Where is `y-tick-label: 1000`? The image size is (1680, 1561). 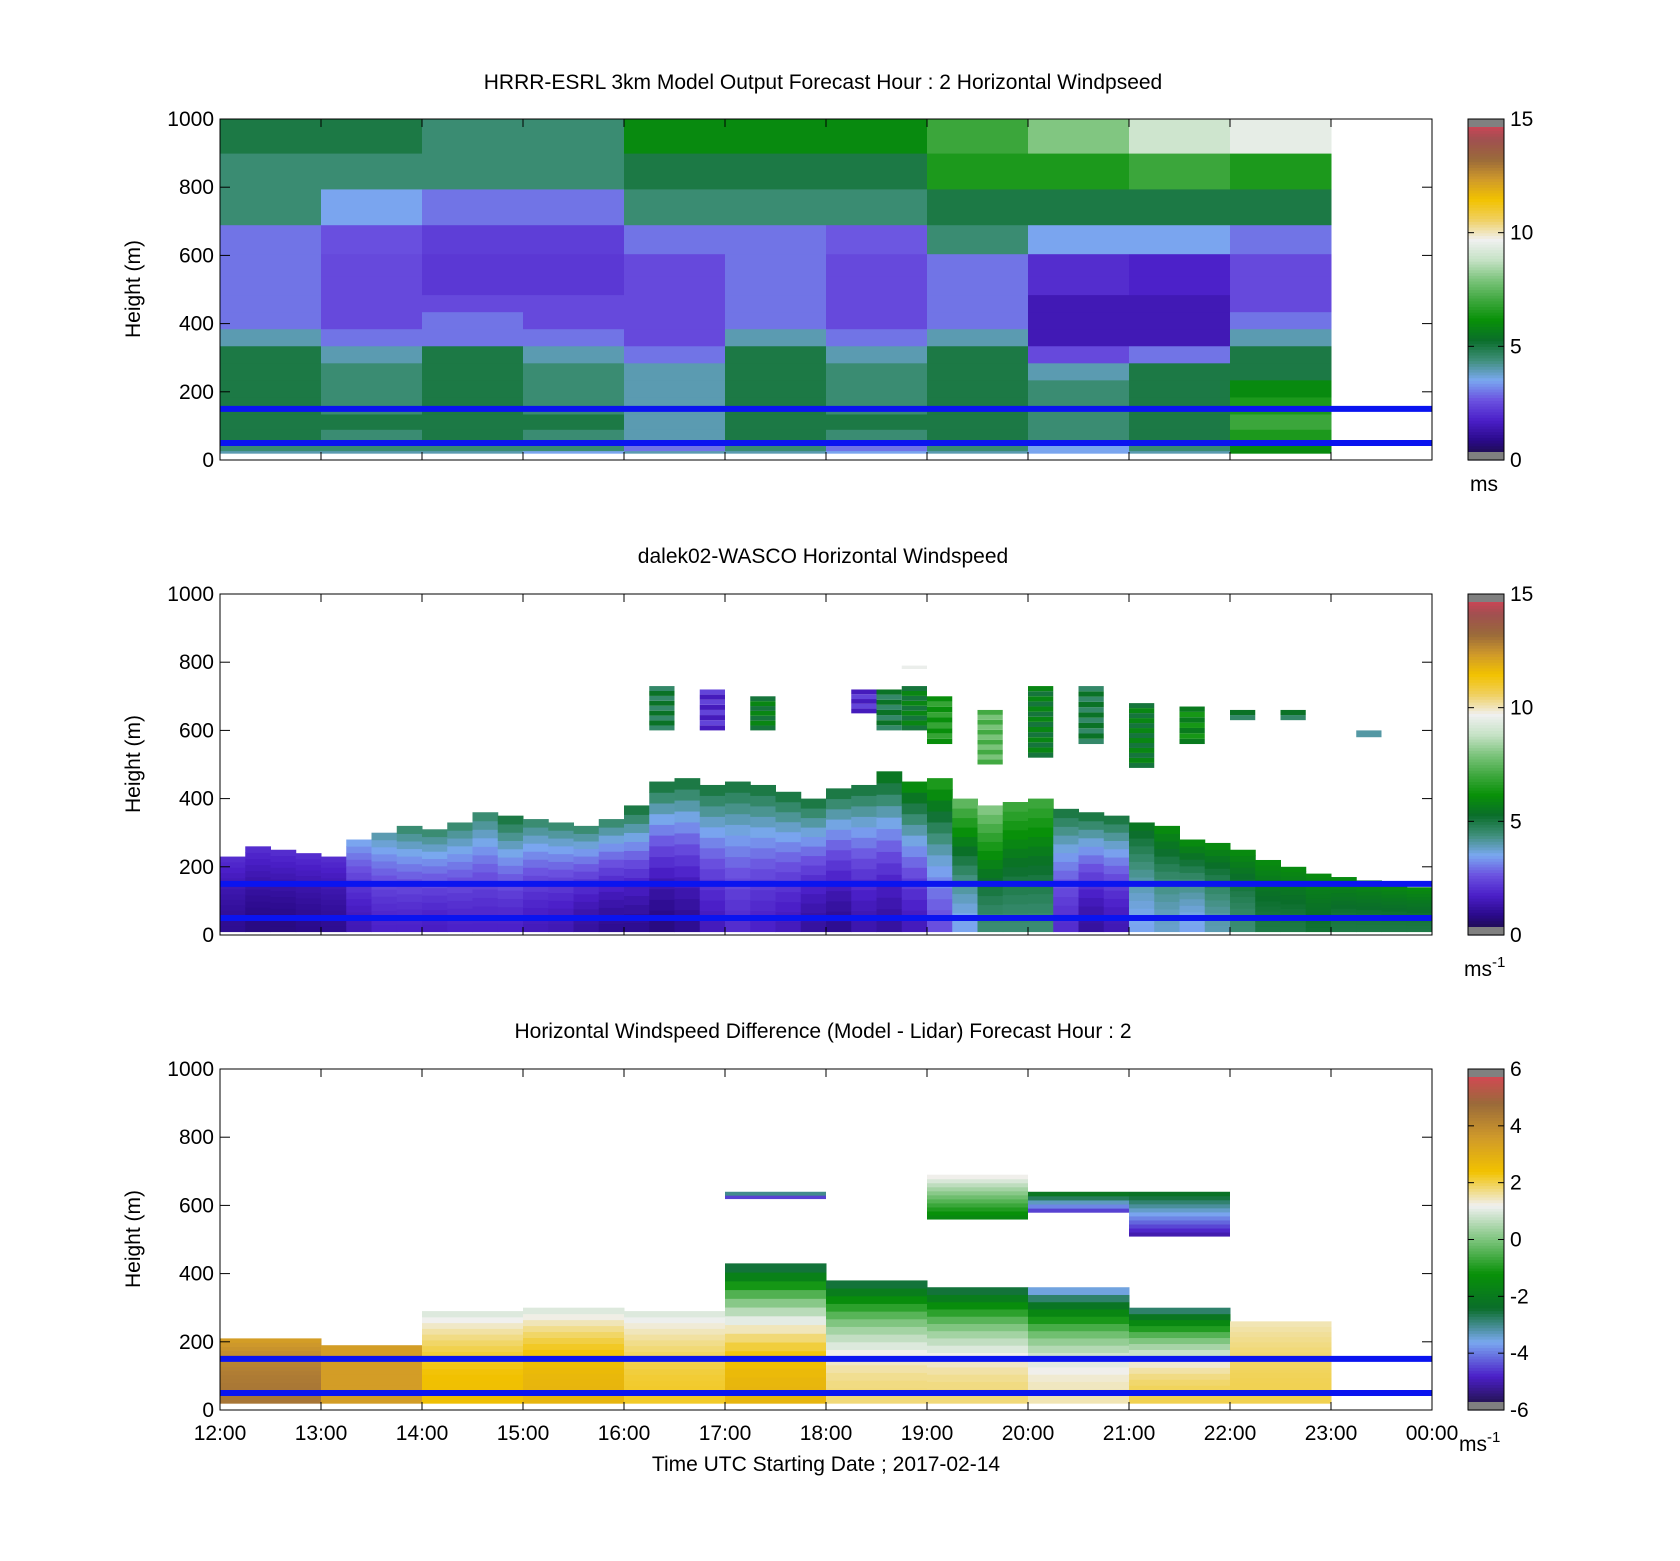
y-tick-label: 1000 is located at coordinates (190, 1069).